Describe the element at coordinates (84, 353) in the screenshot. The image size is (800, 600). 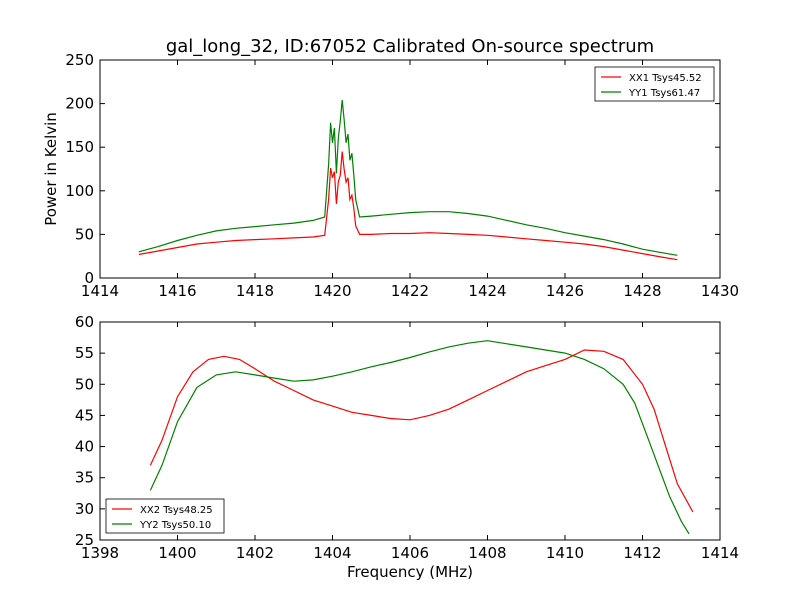
I see `bottom-y-tick-label: 55` at that location.